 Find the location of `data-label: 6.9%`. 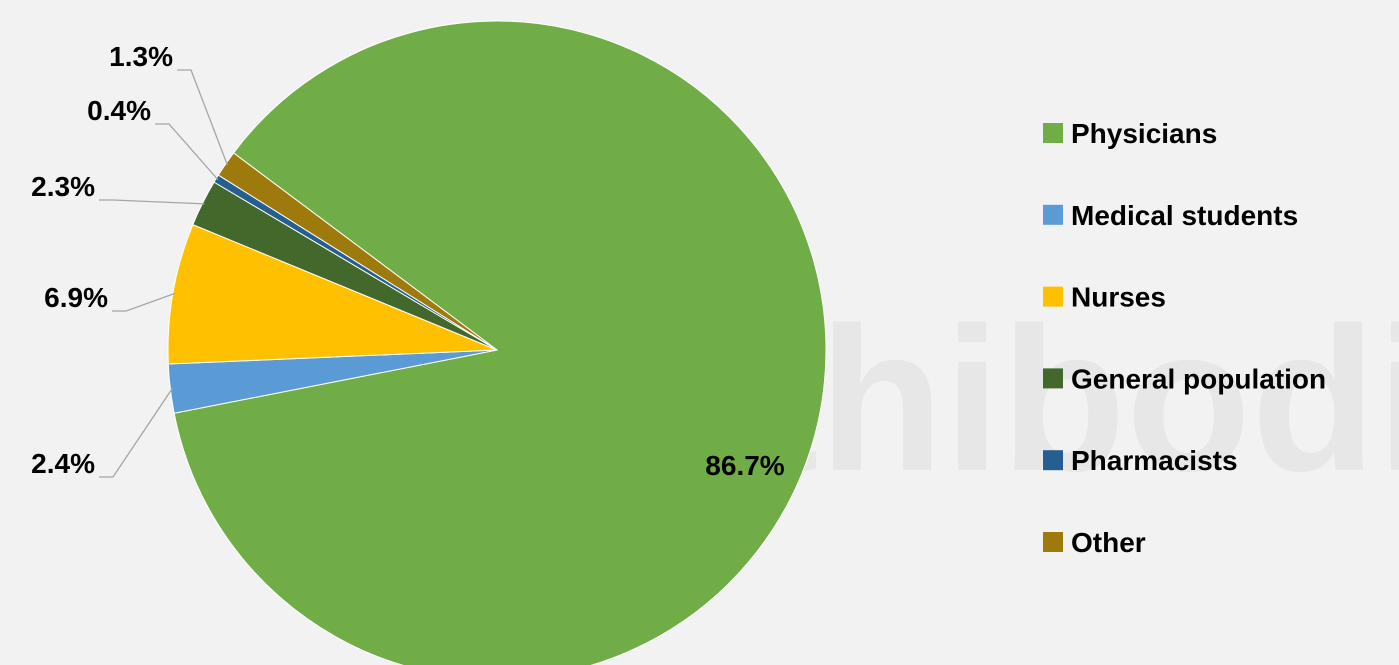

data-label: 6.9% is located at coordinates (76, 297).